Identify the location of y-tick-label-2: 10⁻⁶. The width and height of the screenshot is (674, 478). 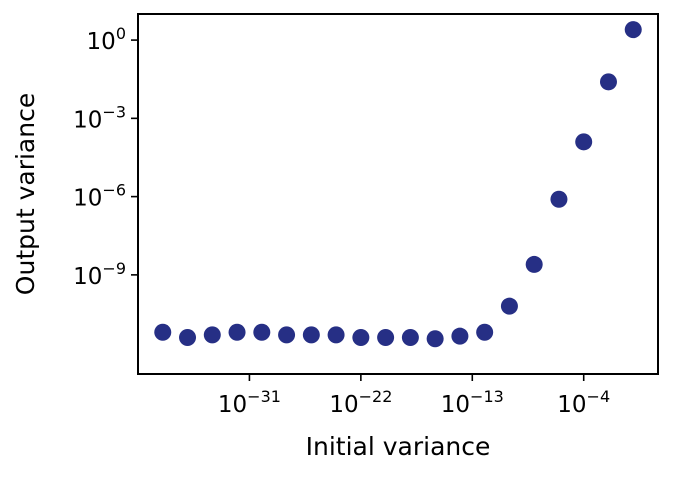
(99, 196).